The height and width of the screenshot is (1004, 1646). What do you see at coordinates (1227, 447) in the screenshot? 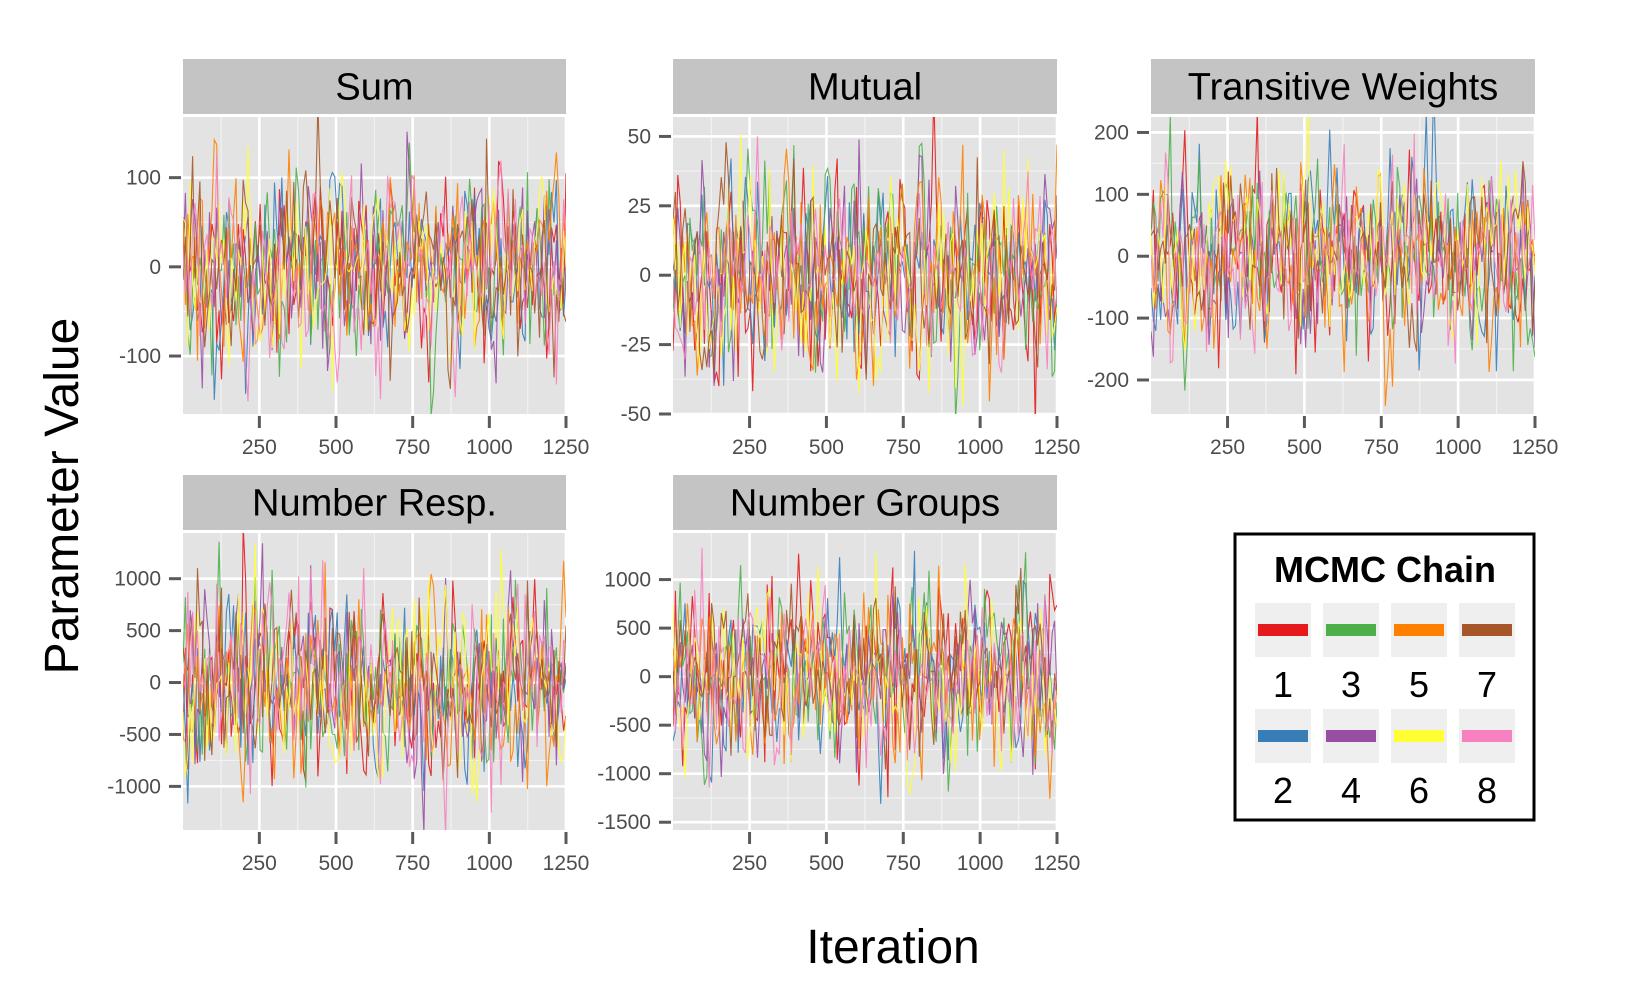
I see `panel-transitive-weights-x-tick-label: 250` at bounding box center [1227, 447].